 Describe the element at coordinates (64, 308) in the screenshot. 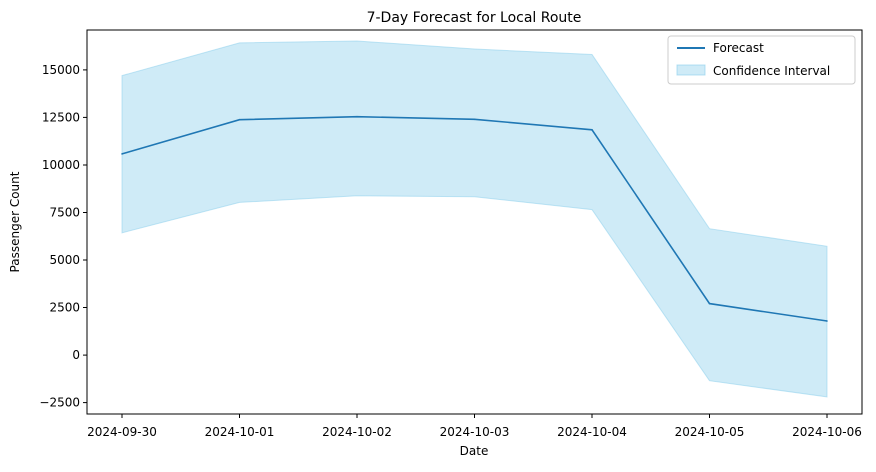

I see `y-tick-label: 2500` at that location.